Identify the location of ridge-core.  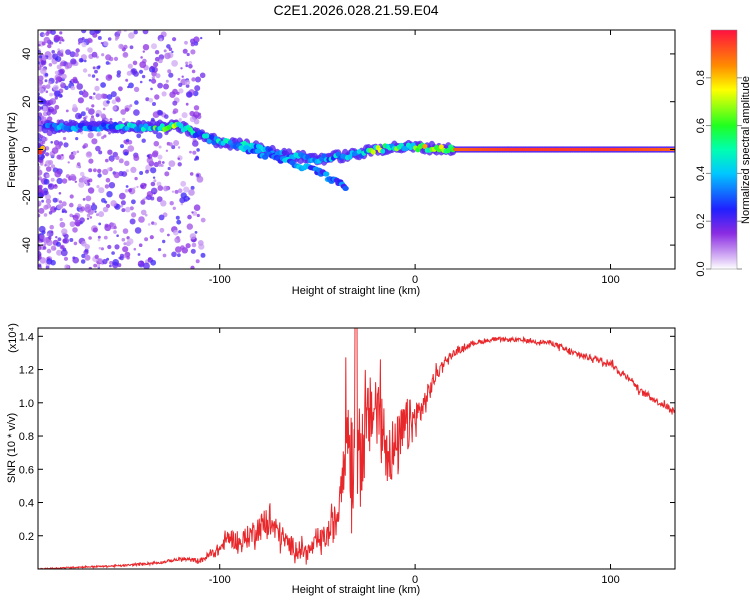
(181, 126).